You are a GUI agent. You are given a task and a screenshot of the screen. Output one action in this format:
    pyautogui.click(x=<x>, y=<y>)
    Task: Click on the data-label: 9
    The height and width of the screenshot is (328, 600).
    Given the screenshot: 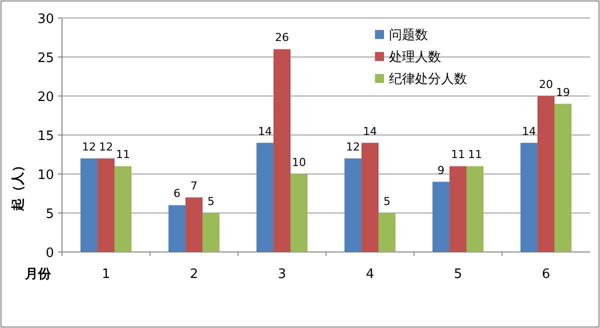 What is the action you would take?
    pyautogui.click(x=441, y=170)
    